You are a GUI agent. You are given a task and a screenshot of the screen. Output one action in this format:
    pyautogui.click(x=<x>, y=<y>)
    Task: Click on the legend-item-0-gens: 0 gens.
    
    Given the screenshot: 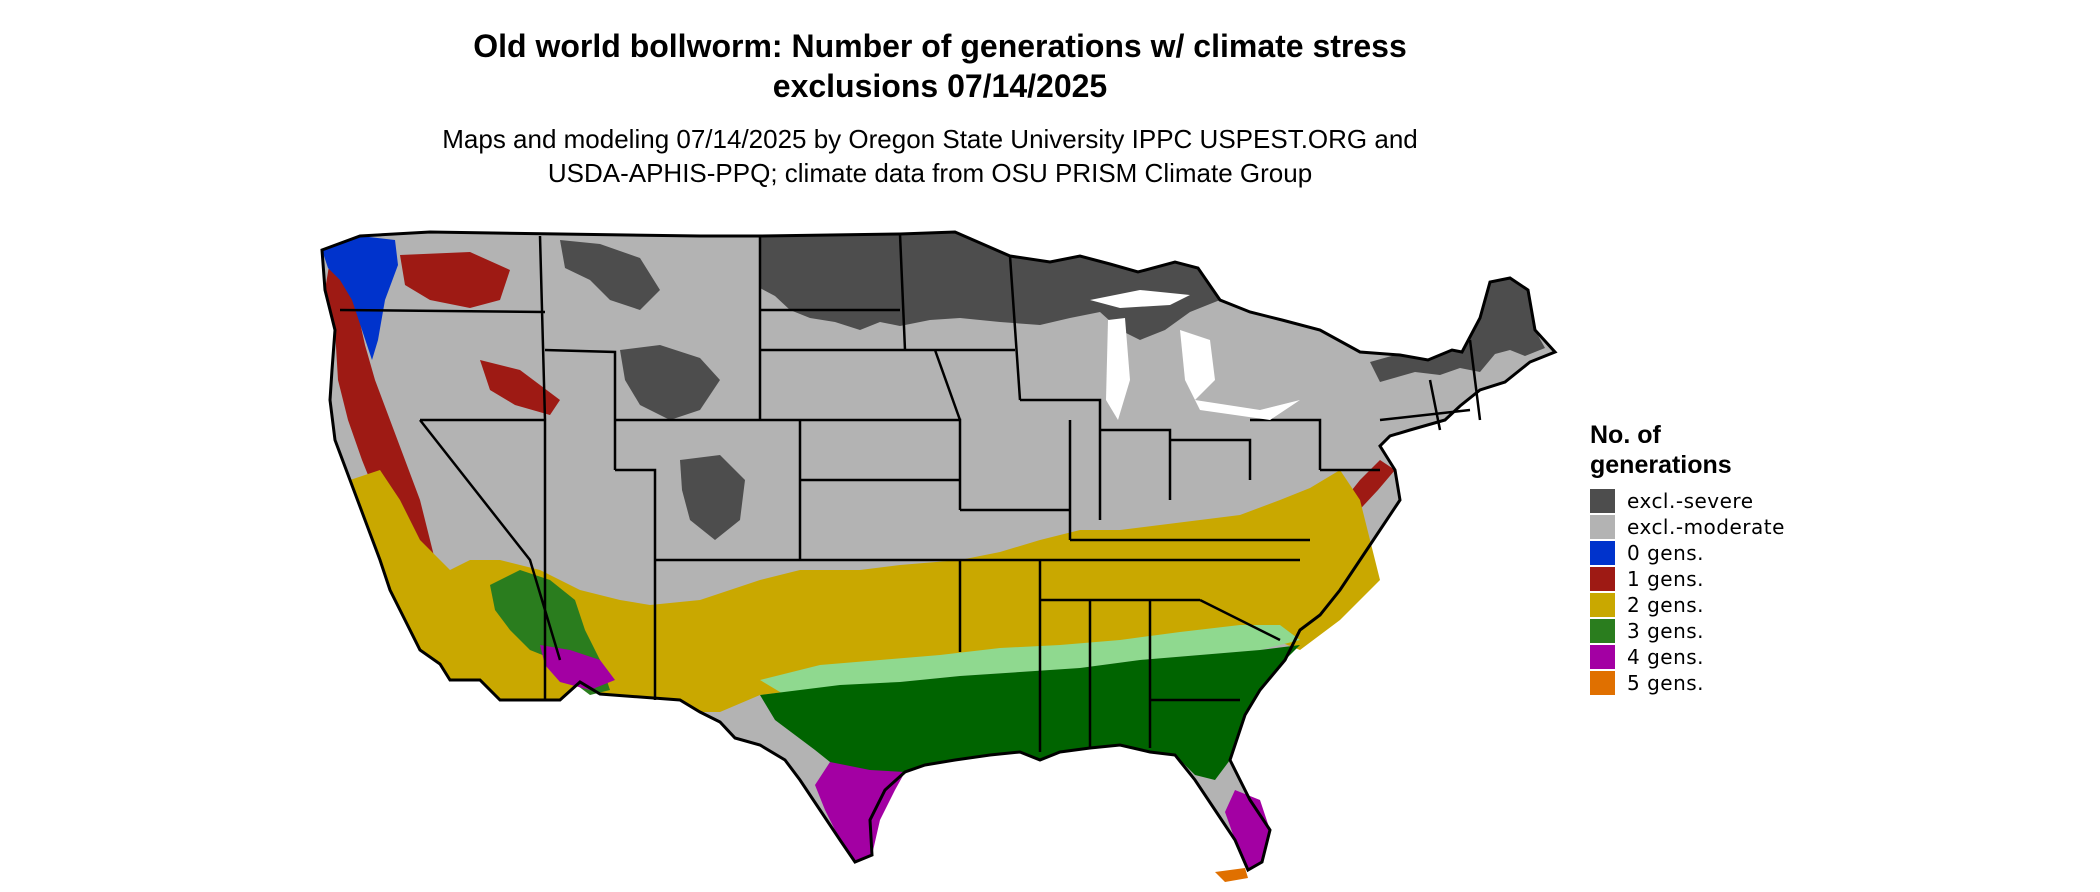 What is the action you would take?
    pyautogui.click(x=1687, y=553)
    